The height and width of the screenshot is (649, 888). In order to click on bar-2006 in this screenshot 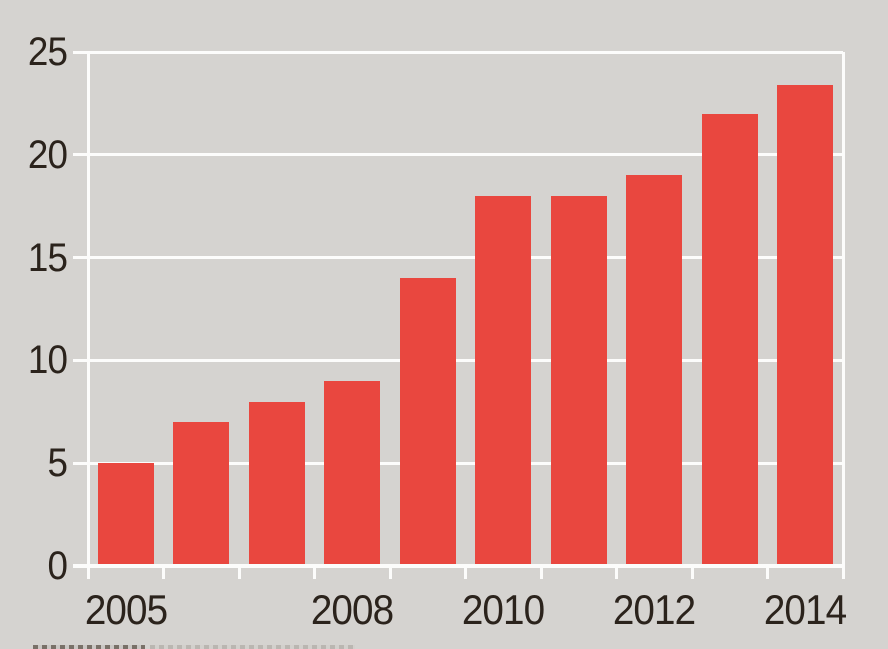, I will do `click(201, 494)`.